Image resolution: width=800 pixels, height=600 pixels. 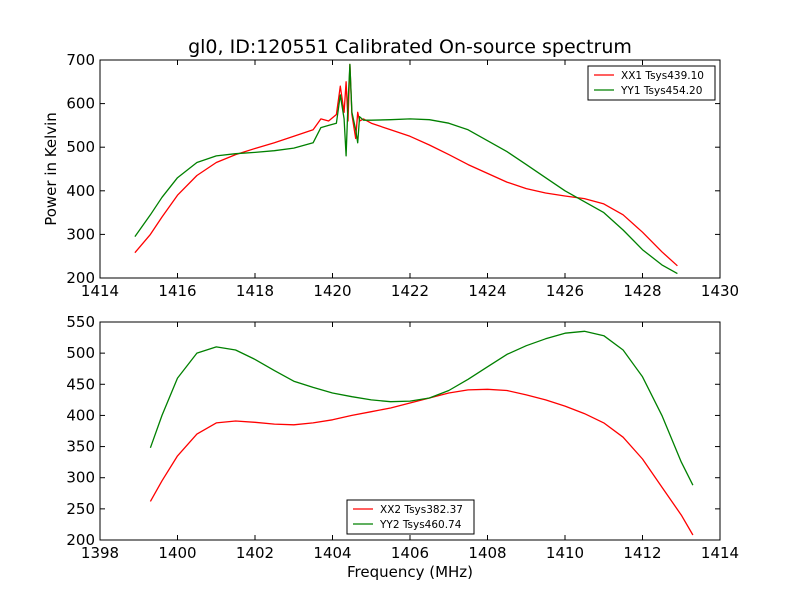 What do you see at coordinates (177, 553) in the screenshot?
I see `x-tick-label: 1400` at bounding box center [177, 553].